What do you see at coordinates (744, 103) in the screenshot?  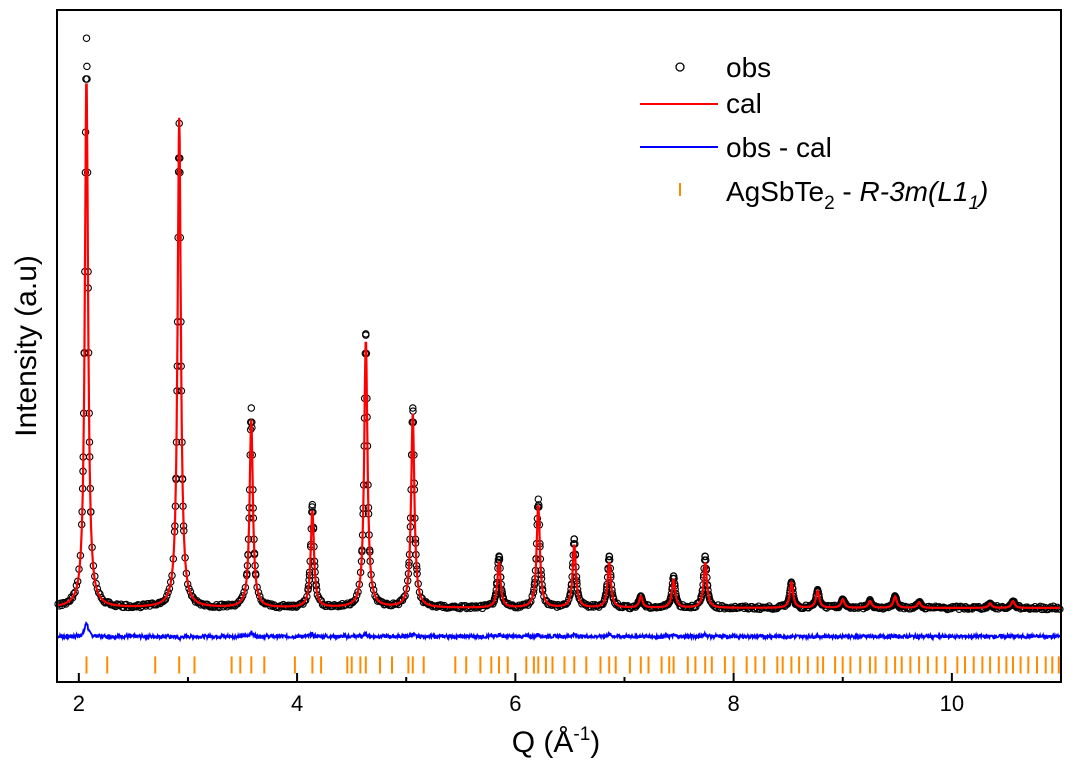 I see `legend-cal-label: cal` at bounding box center [744, 103].